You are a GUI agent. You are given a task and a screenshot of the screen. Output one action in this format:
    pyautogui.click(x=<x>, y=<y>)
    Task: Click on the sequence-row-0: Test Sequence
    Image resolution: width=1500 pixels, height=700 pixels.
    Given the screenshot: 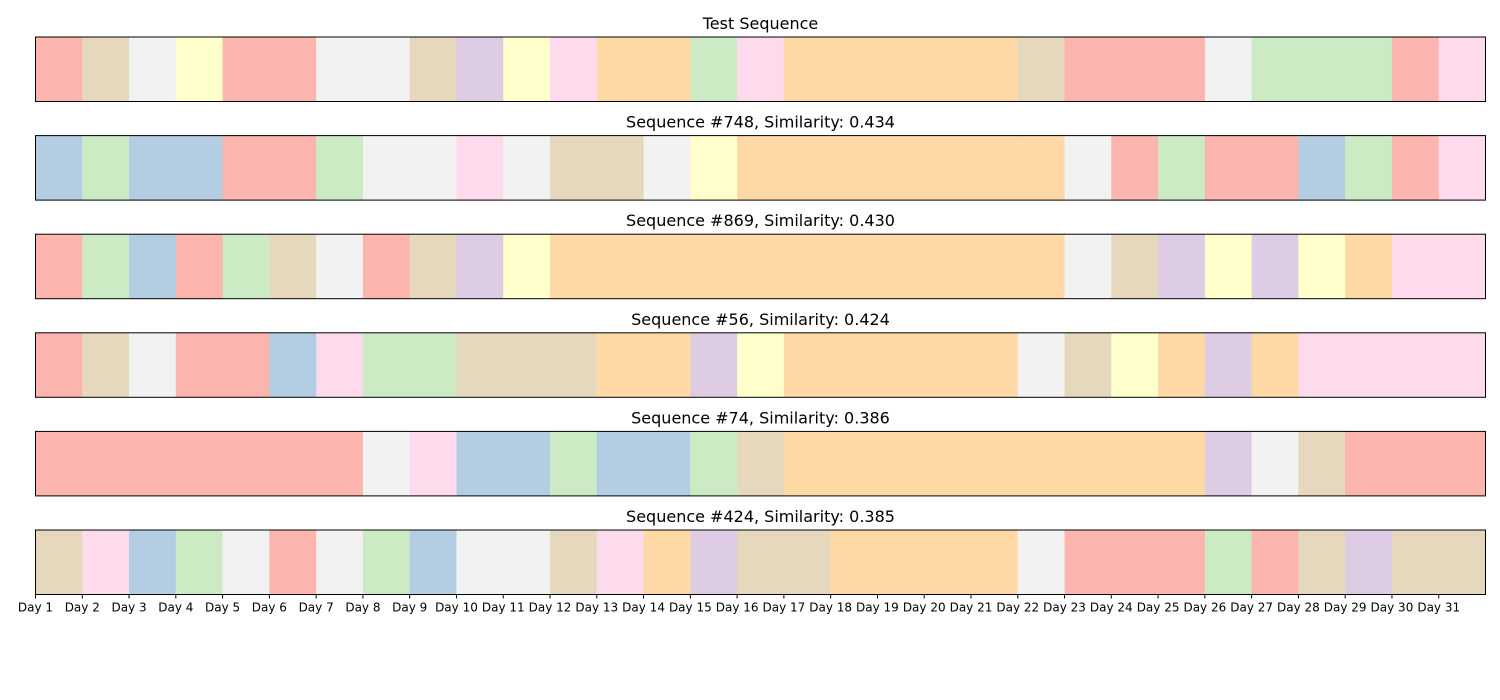 What is the action you would take?
    pyautogui.click(x=761, y=58)
    